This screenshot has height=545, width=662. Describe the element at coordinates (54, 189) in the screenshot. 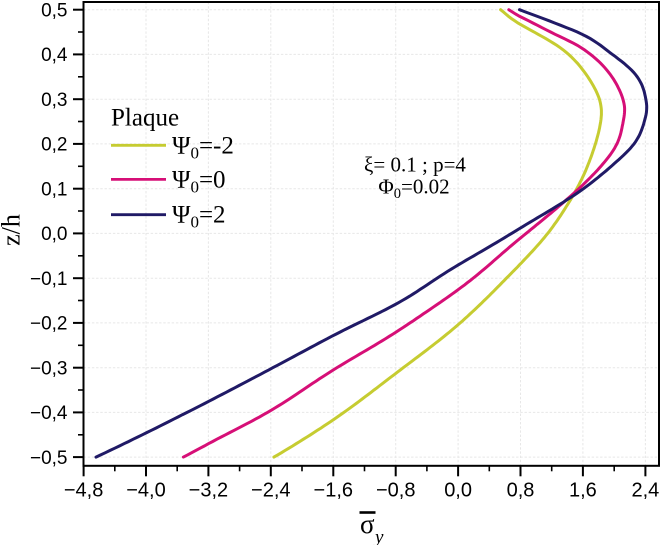

I see `svg-text: 0,1` at that location.